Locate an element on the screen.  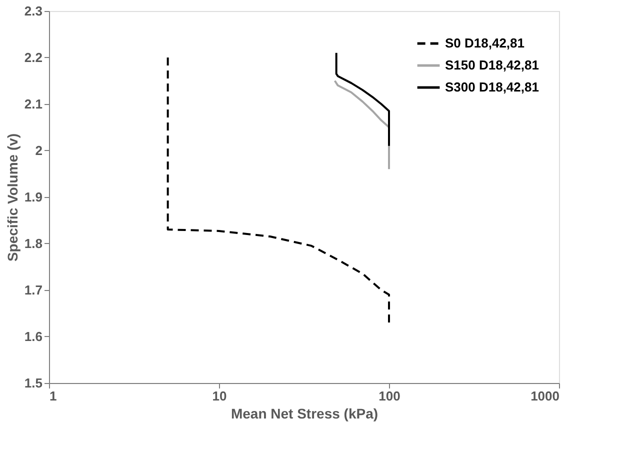
legend-label: S150 D18,42,81 is located at coordinates (492, 65).